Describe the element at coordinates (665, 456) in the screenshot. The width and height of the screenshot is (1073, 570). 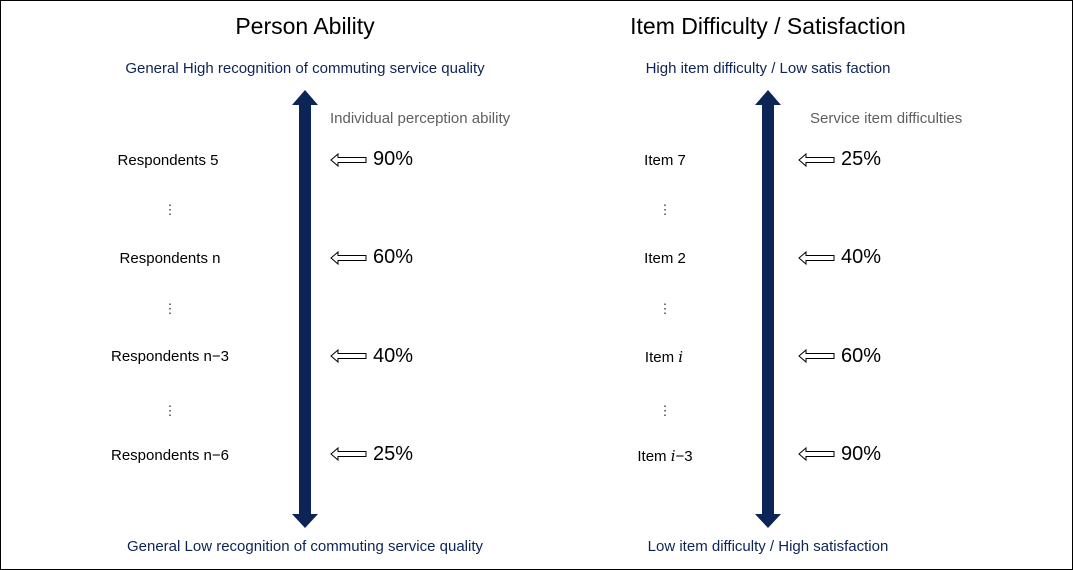
I see `right-row-label: Item i−3` at that location.